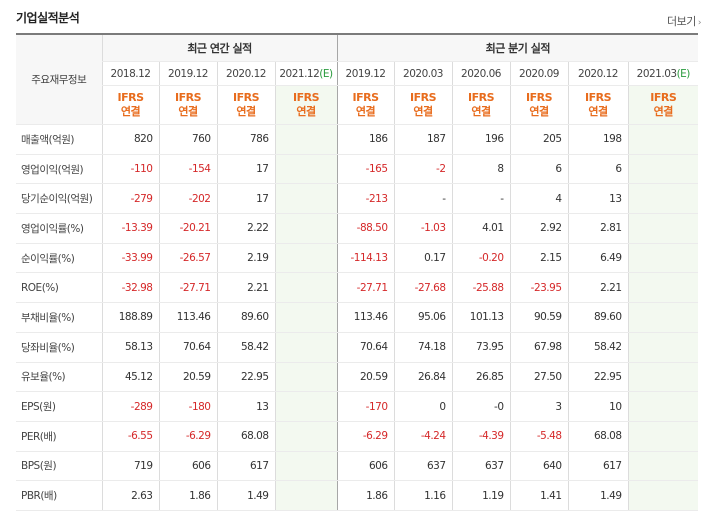 The image size is (715, 511). I want to click on chevron-right-icon: ›, so click(699, 23).